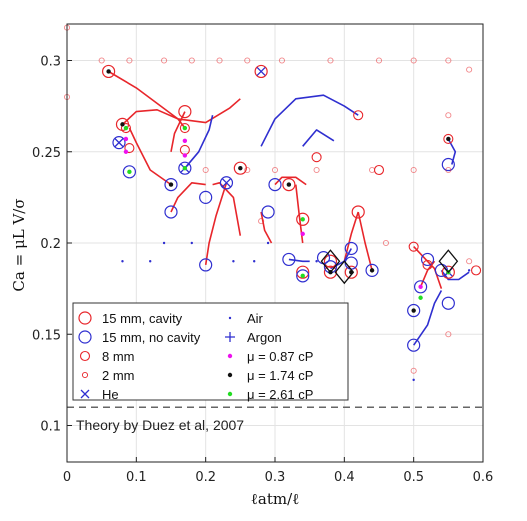 The image size is (527, 521). Describe the element at coordinates (151, 337) in the screenshot. I see `legend-label: 15 mm, no cavity` at that location.